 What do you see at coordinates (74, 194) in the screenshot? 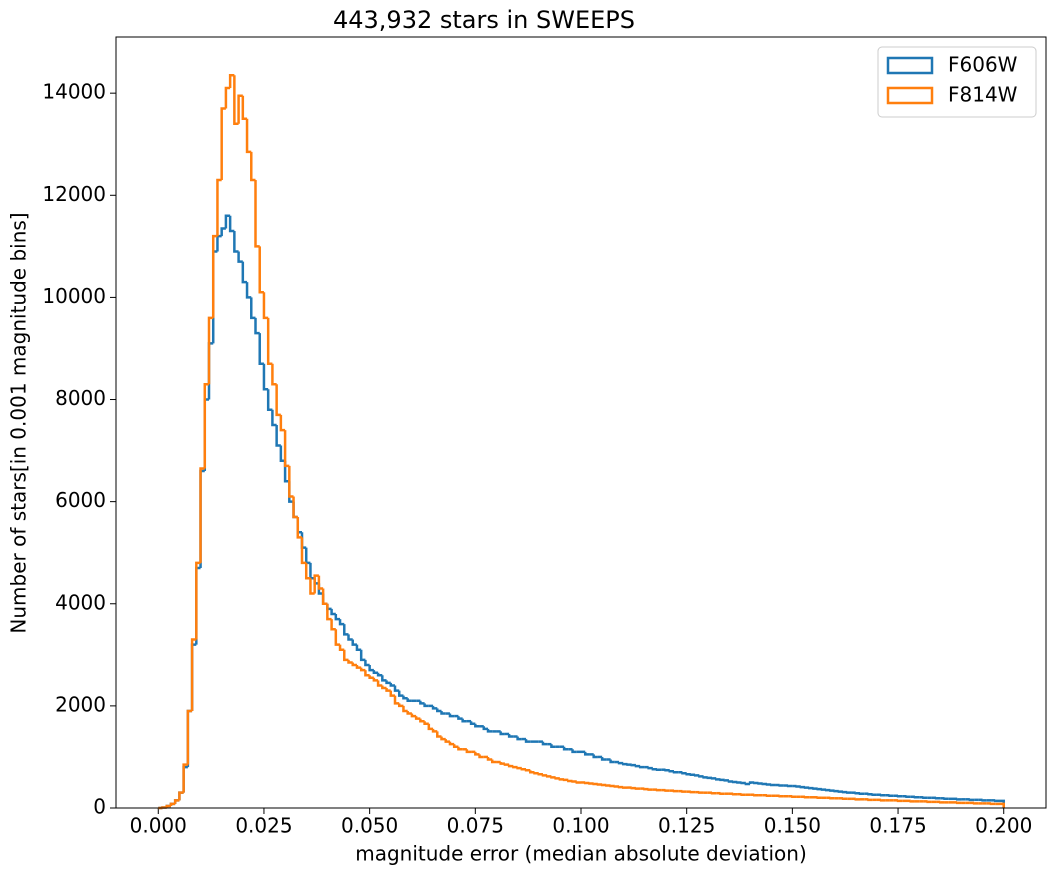
I see `y-tick-label: 12000` at bounding box center [74, 194].